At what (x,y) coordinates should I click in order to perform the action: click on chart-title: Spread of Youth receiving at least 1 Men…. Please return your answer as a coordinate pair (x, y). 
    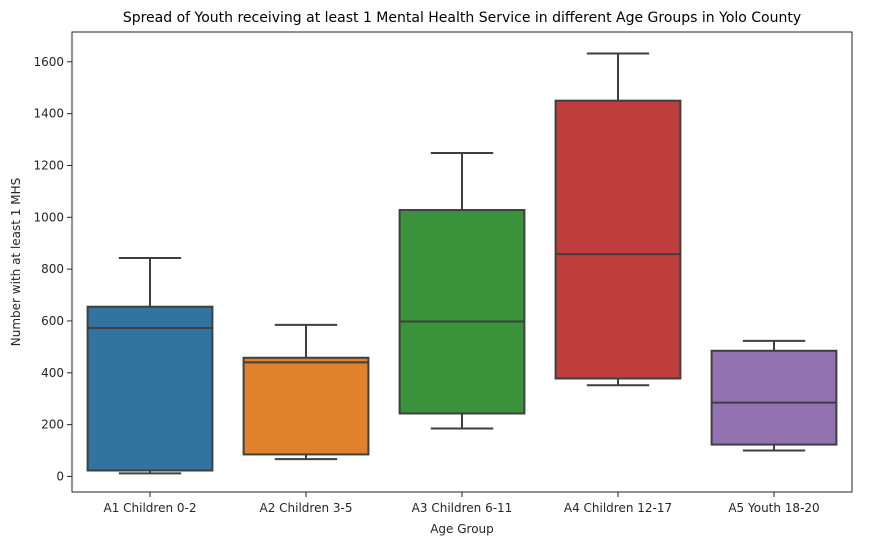
    Looking at the image, I should click on (462, 18).